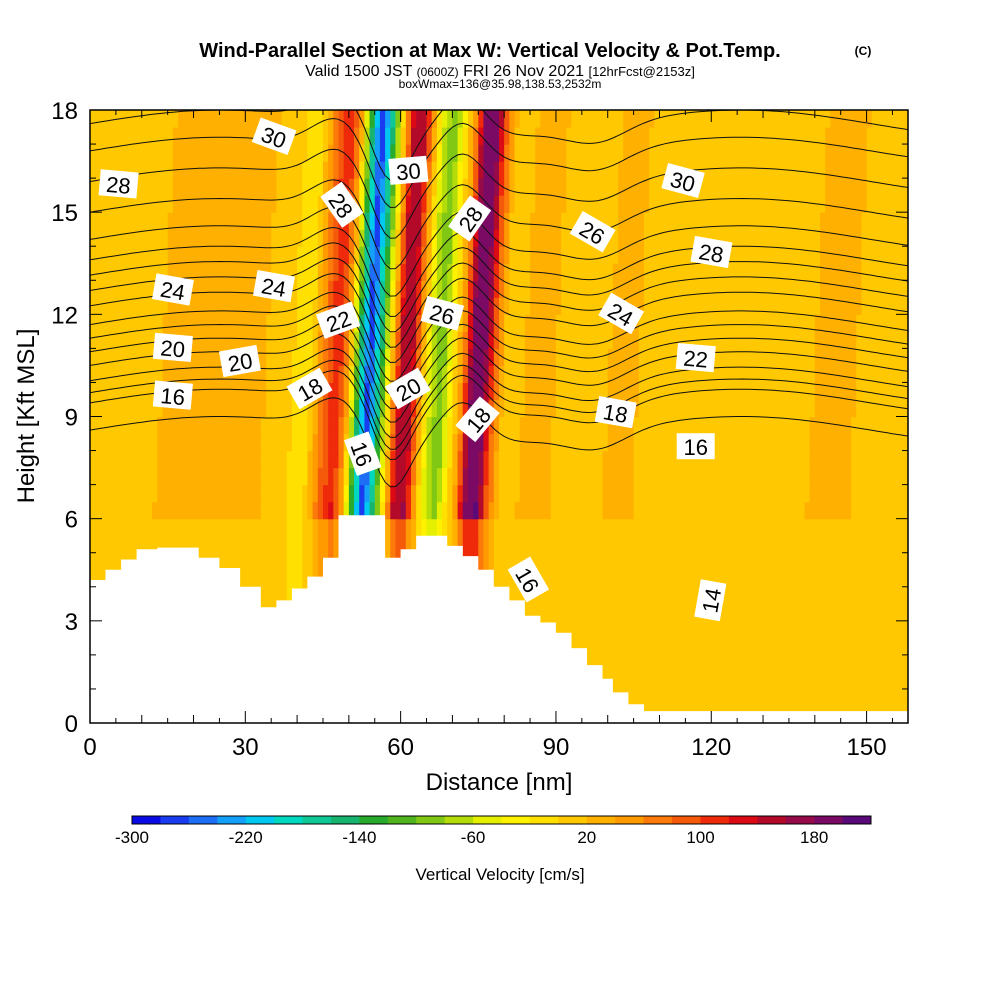 This screenshot has height=1000, width=1000. I want to click on chart-title-mark: (C), so click(863, 51).